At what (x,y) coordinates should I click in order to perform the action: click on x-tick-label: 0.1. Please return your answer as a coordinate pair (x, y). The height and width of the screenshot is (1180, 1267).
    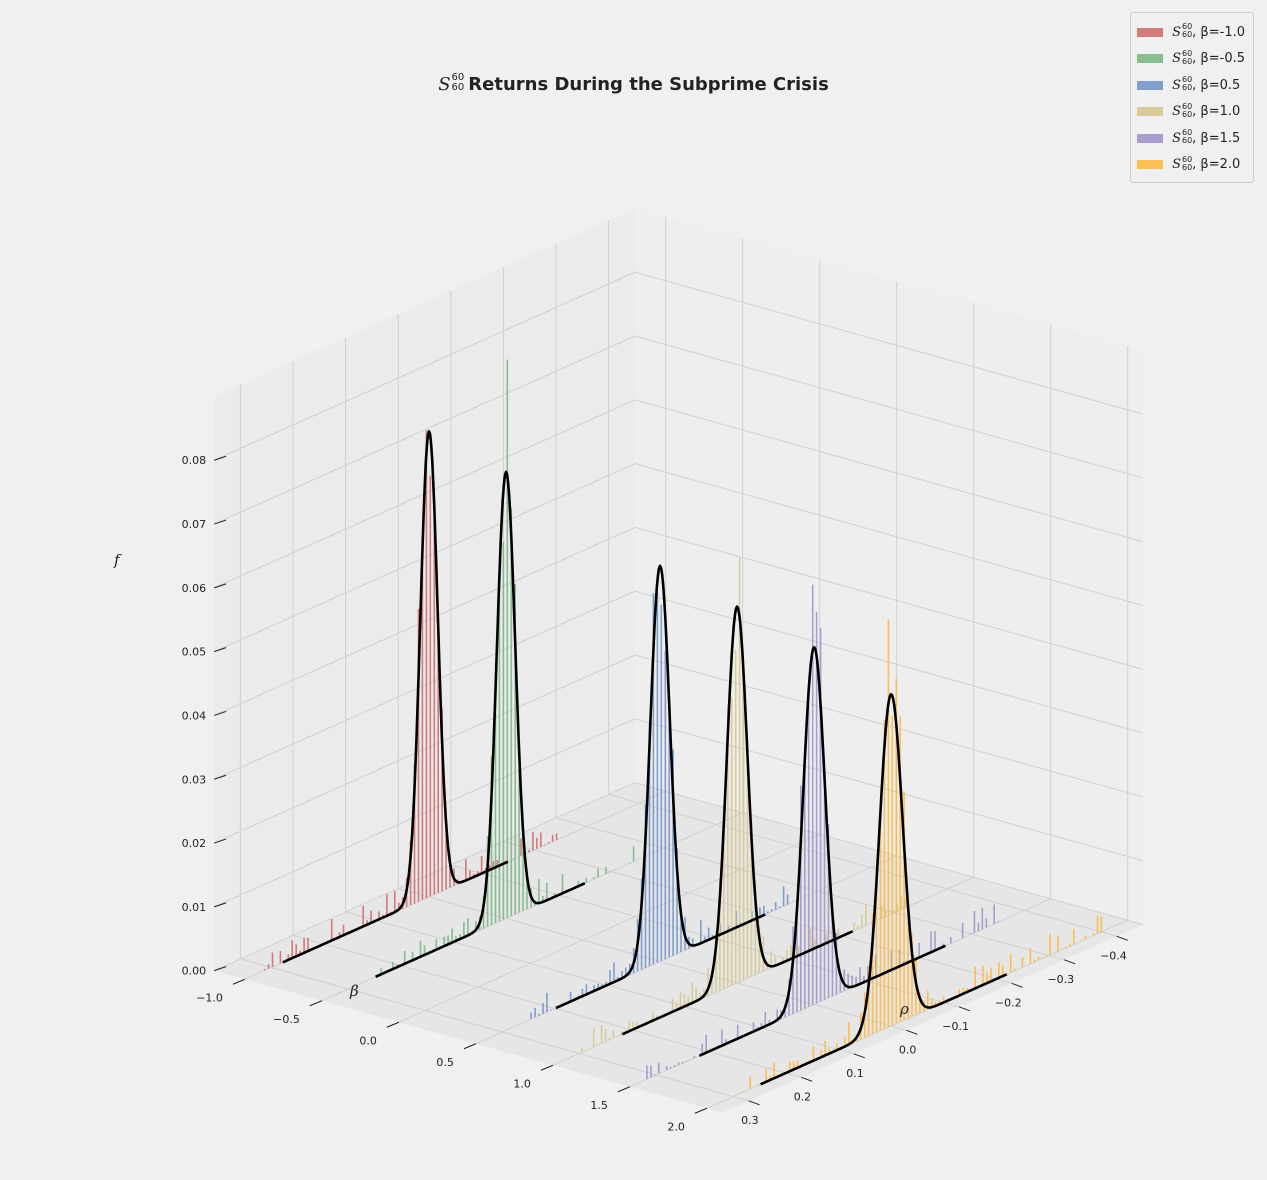
    Looking at the image, I should click on (855, 1073).